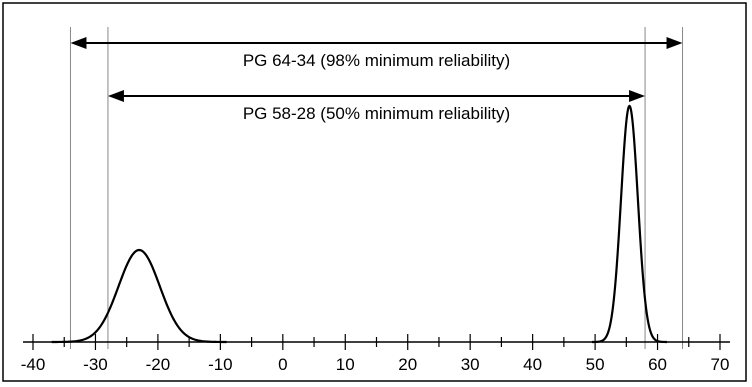  I want to click on x-axis-tick-label: -10, so click(220, 364).